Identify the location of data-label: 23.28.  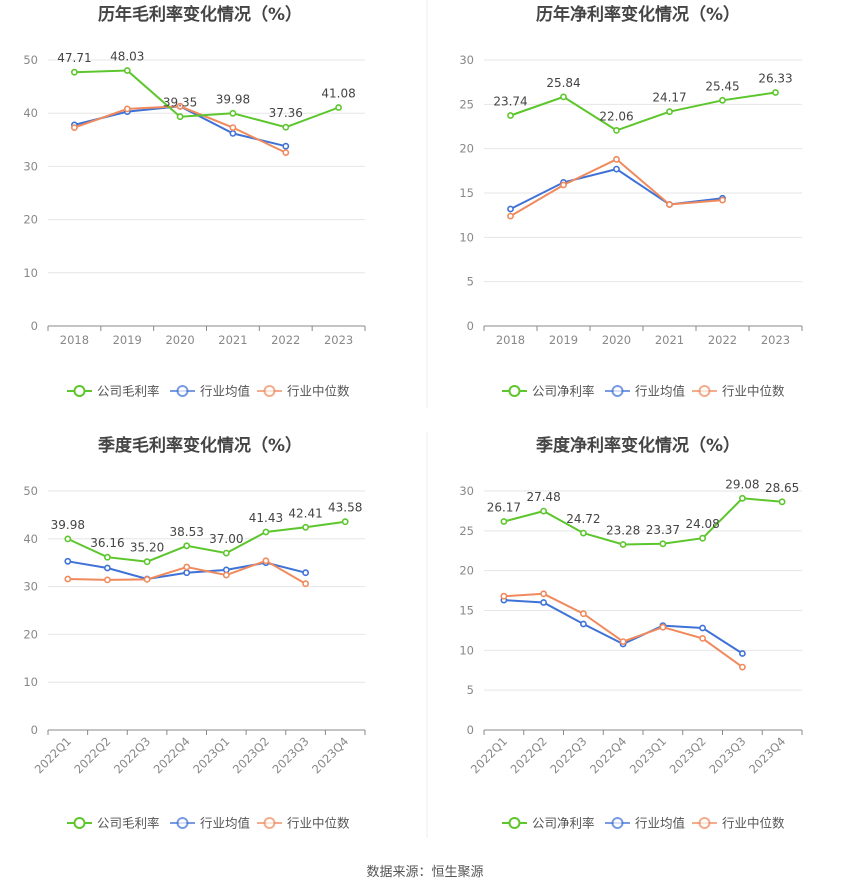
(623, 531).